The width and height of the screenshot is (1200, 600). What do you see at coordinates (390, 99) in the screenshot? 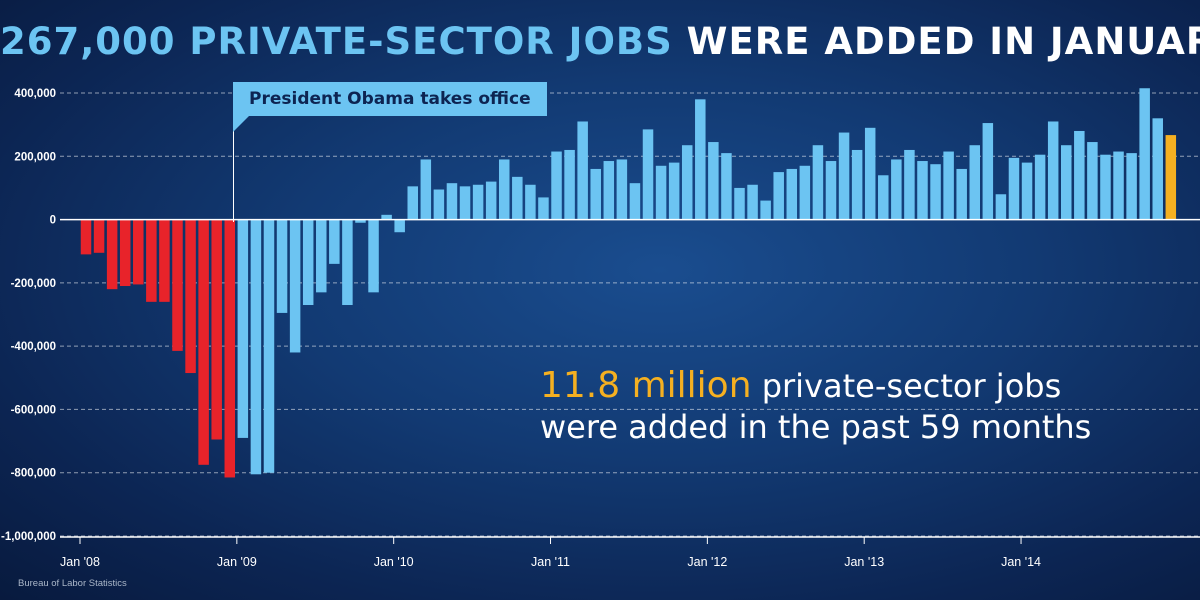
I see `callout-president-takes-office: President Obama takes office` at bounding box center [390, 99].